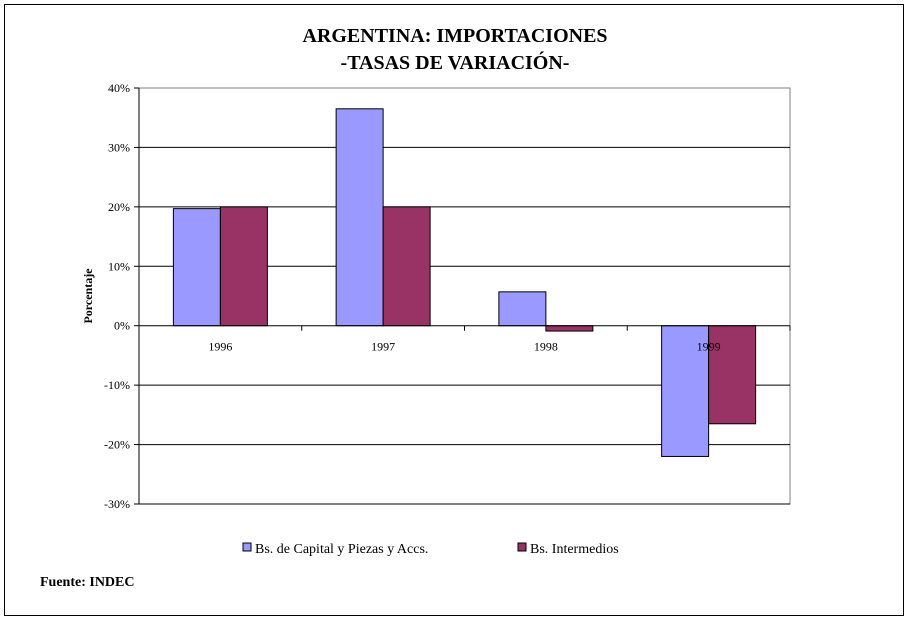  Describe the element at coordinates (383, 347) in the screenshot. I see `x-tick-label: 1997` at that location.